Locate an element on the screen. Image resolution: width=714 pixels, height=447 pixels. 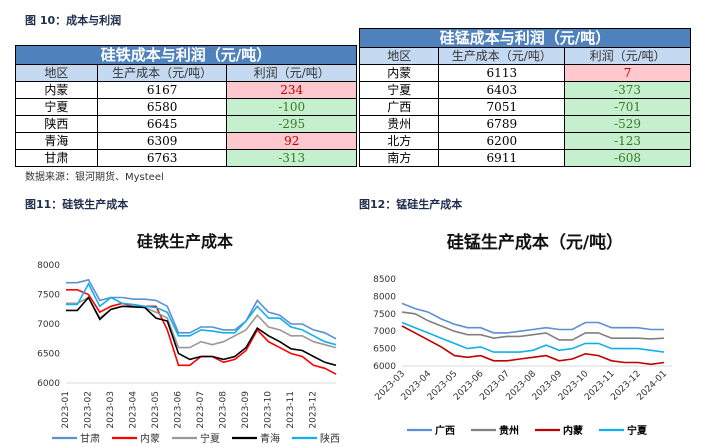
x-tick-label: 2023-05 is located at coordinates (156, 410).